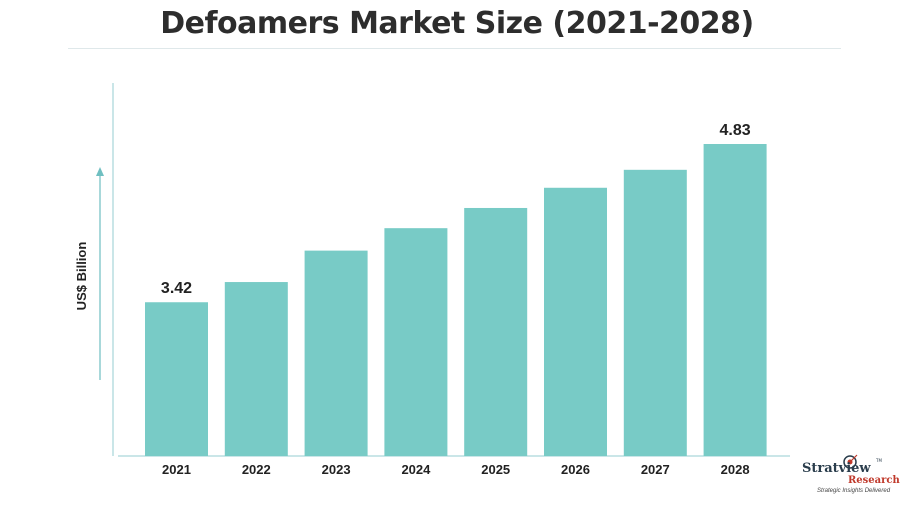  What do you see at coordinates (416, 342) in the screenshot?
I see `bar-2024` at bounding box center [416, 342].